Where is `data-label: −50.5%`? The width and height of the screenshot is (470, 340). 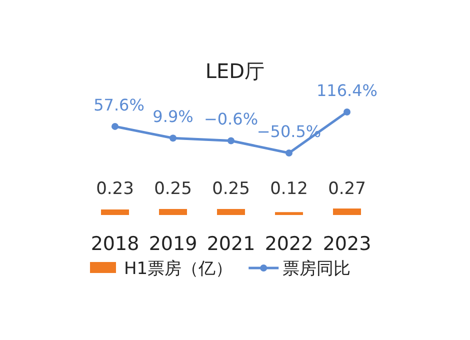
data-label: −50.5% is located at coordinates (289, 131).